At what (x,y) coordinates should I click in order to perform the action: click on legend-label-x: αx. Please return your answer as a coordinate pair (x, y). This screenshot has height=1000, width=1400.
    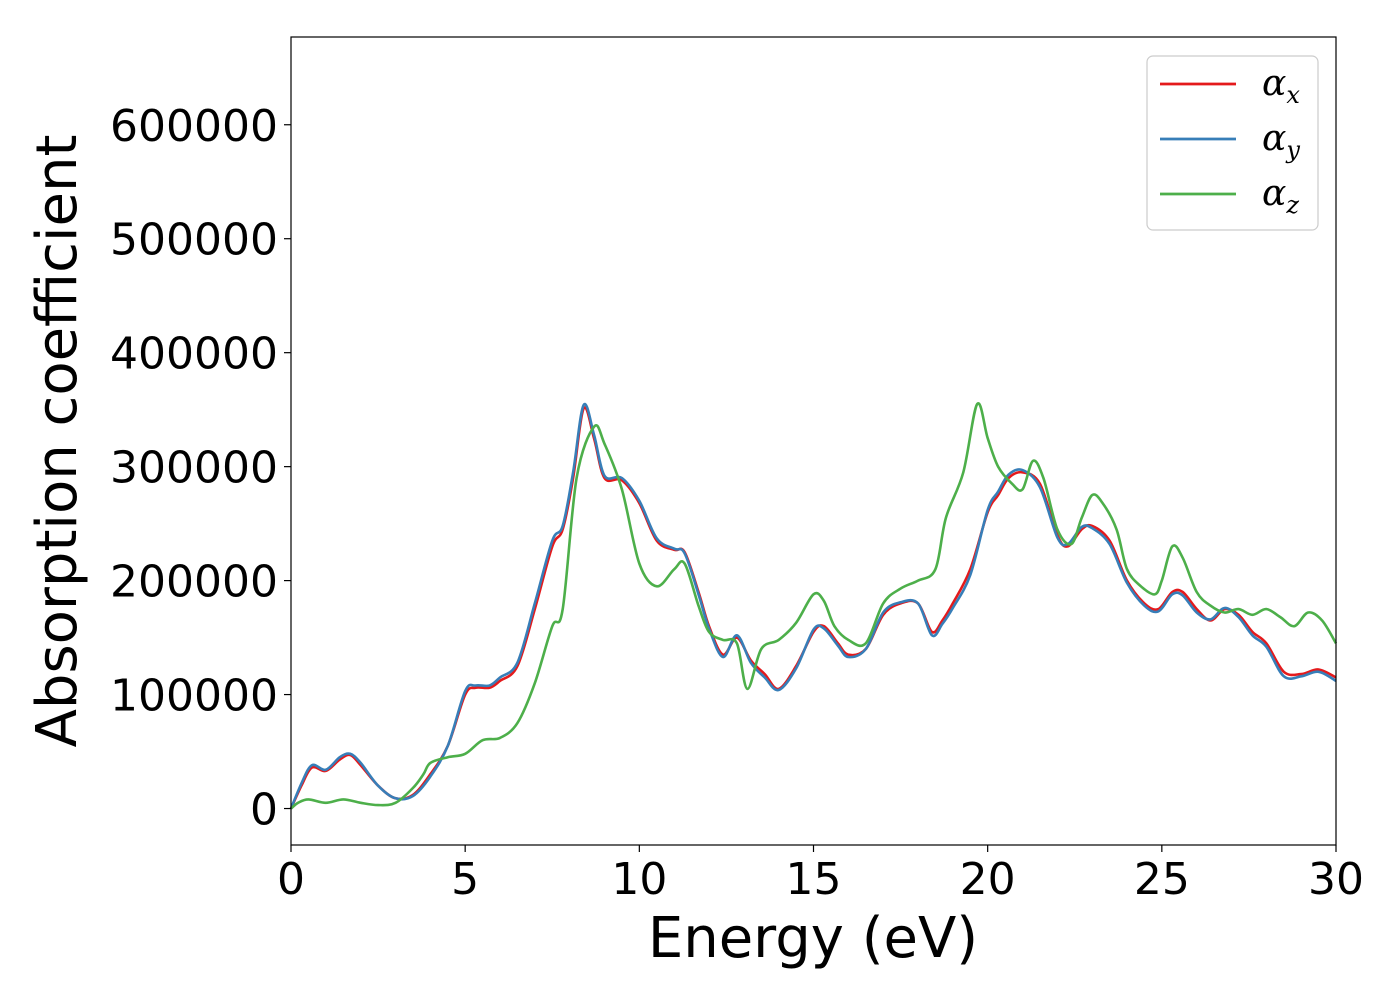
    Looking at the image, I should click on (1281, 86).